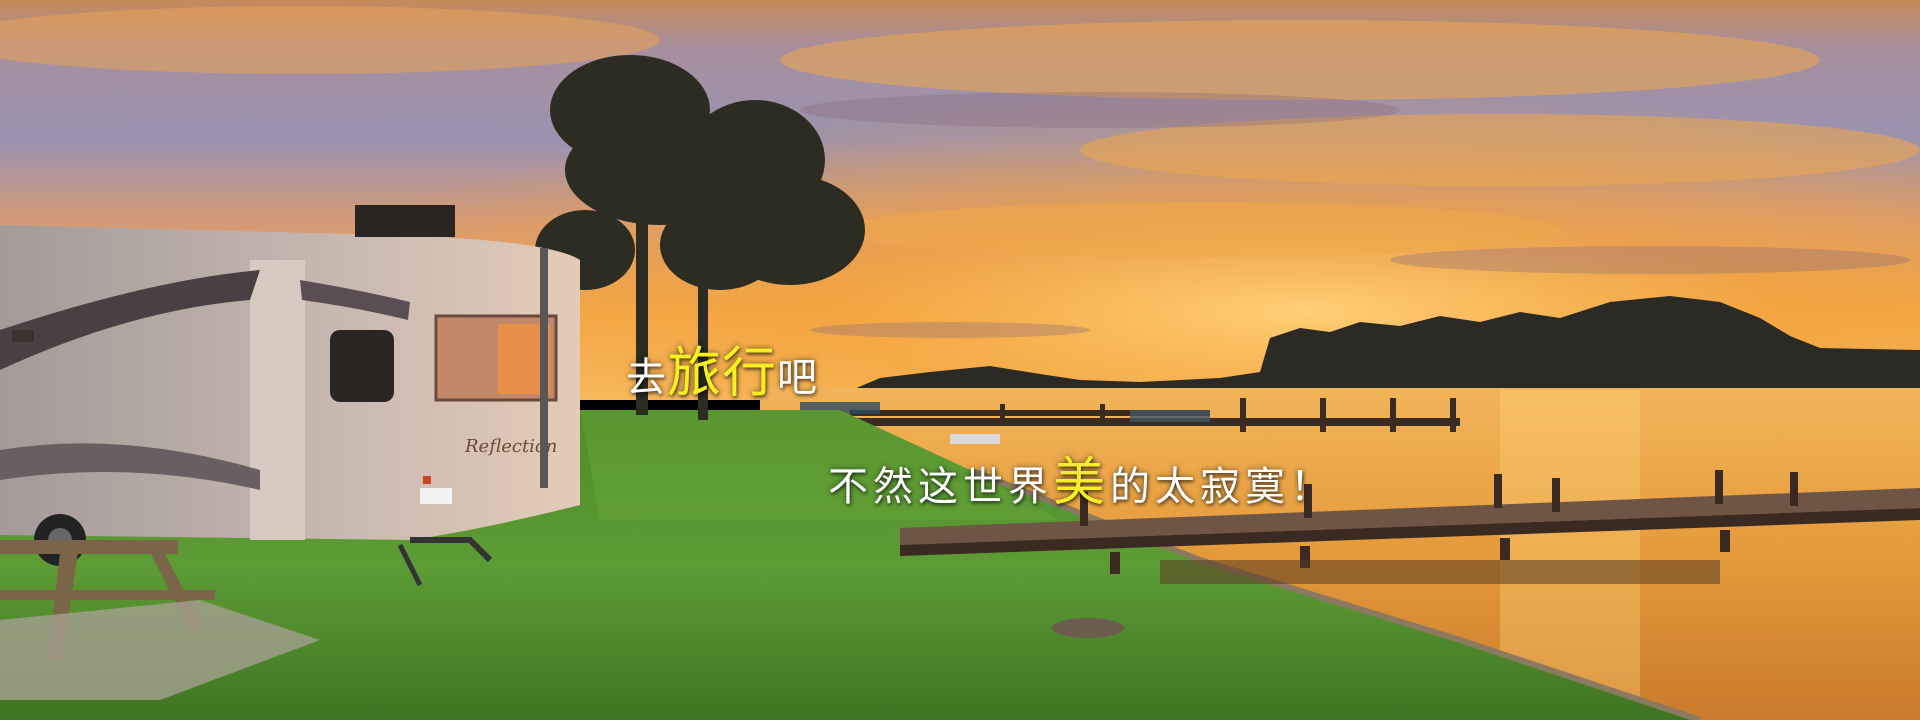 Image resolution: width=1920 pixels, height=720 pixels. What do you see at coordinates (1082, 483) in the screenshot?
I see `subline-highlight: 美` at bounding box center [1082, 483].